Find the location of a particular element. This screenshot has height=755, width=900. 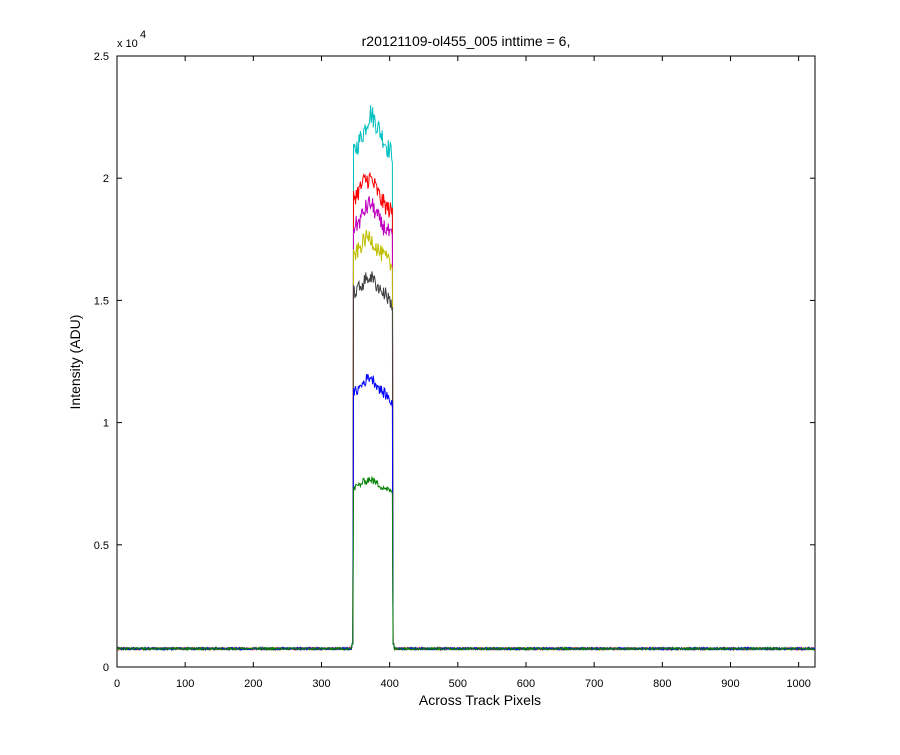

x-tick-label: 800 is located at coordinates (662, 684).